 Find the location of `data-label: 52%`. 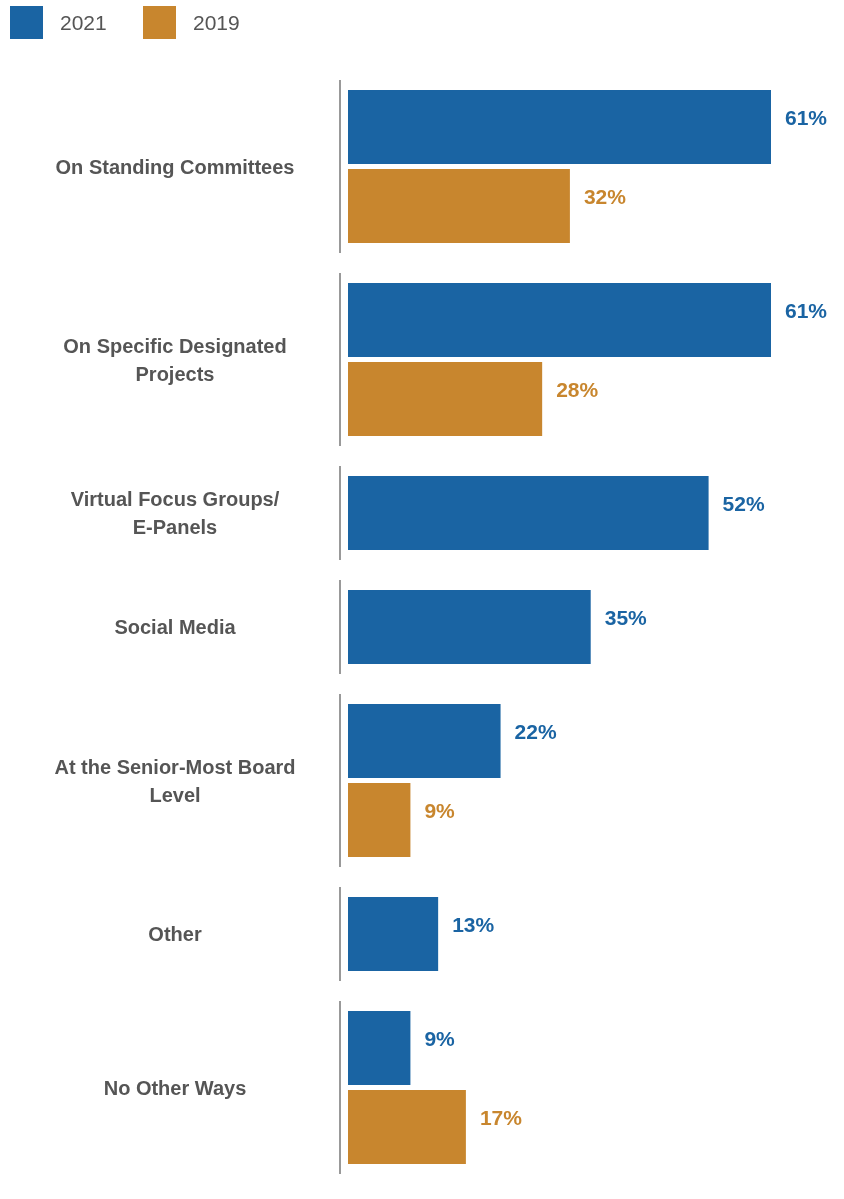

data-label: 52% is located at coordinates (743, 504).